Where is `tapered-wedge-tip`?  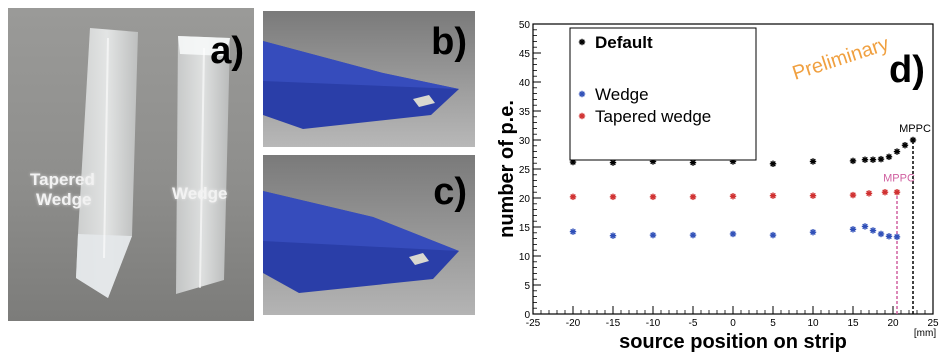
tapered-wedge-tip is located at coordinates (104, 266).